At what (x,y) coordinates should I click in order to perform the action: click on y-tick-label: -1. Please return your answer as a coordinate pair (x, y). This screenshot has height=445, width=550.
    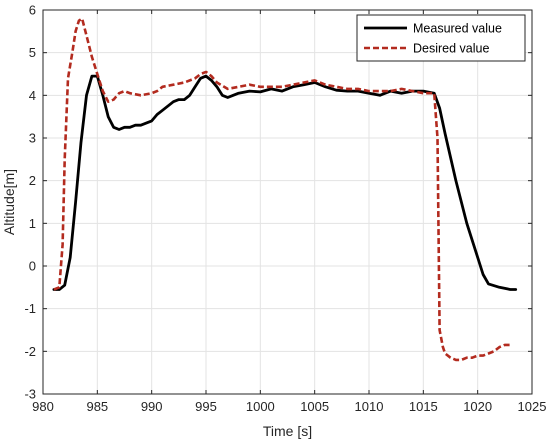
    Looking at the image, I should click on (30, 308).